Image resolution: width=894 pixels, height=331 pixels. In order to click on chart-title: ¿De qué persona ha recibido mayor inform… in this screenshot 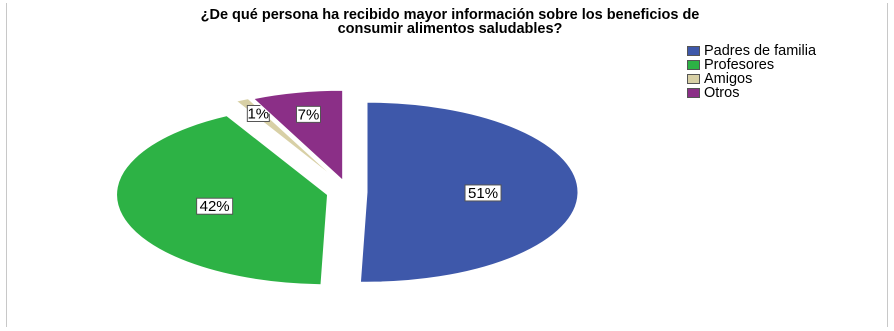, I will do `click(450, 22)`.